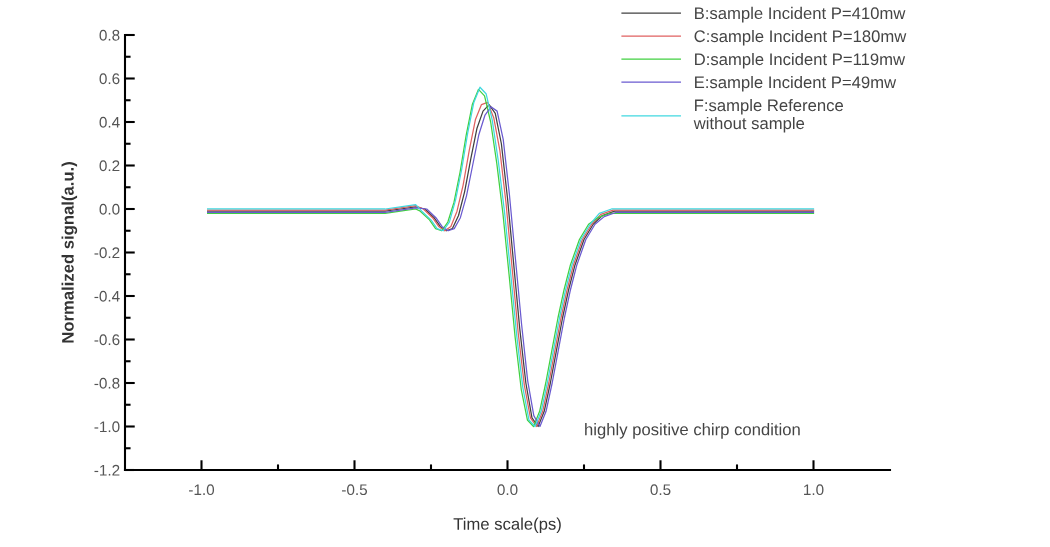  What do you see at coordinates (107, 253) in the screenshot?
I see `y-tick-label: -0.2` at bounding box center [107, 253].